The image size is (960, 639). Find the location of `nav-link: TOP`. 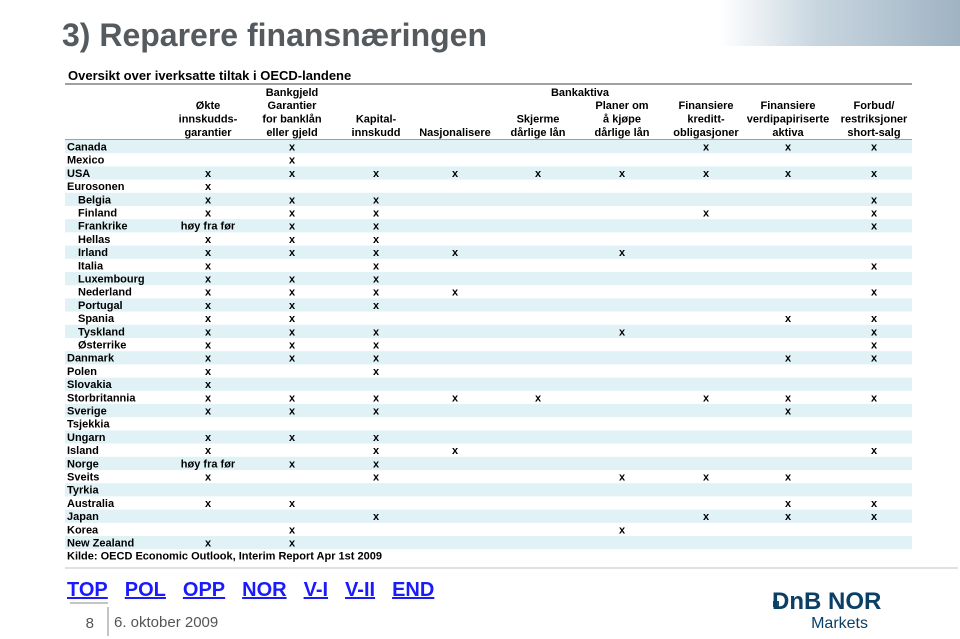

nav-link: TOP is located at coordinates (87, 590).